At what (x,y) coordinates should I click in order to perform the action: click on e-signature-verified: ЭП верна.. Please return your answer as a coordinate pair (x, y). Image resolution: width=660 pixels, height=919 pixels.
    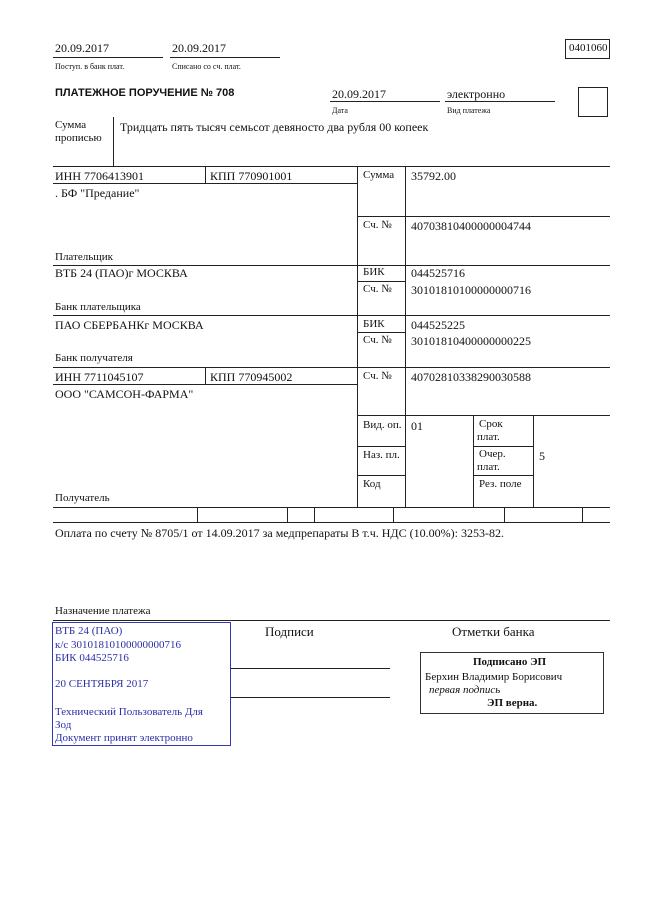
    Looking at the image, I should click on (512, 703).